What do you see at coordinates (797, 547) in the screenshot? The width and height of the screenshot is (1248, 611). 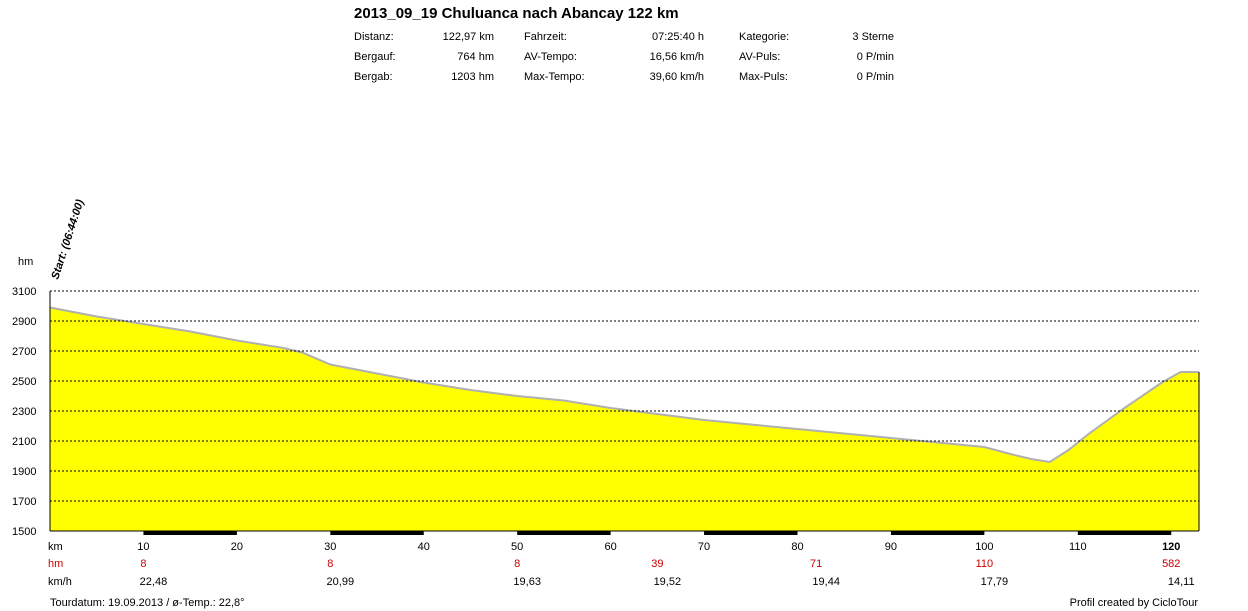 I see `x-tick-label: 80` at bounding box center [797, 547].